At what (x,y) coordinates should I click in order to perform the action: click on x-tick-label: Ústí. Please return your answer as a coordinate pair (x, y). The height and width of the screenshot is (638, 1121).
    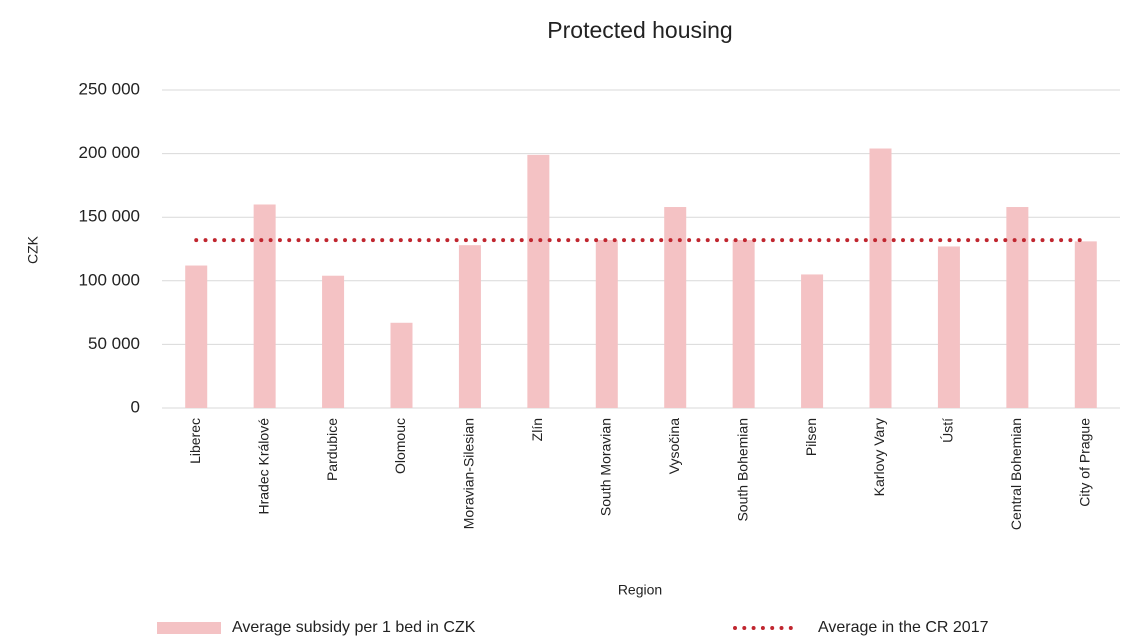
    Looking at the image, I should click on (948, 430).